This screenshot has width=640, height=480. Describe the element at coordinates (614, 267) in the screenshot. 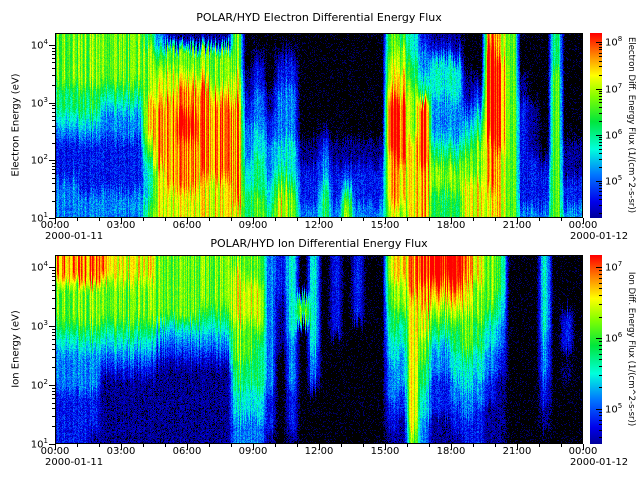

I see `colorbar-tick-label: 10⁷` at that location.